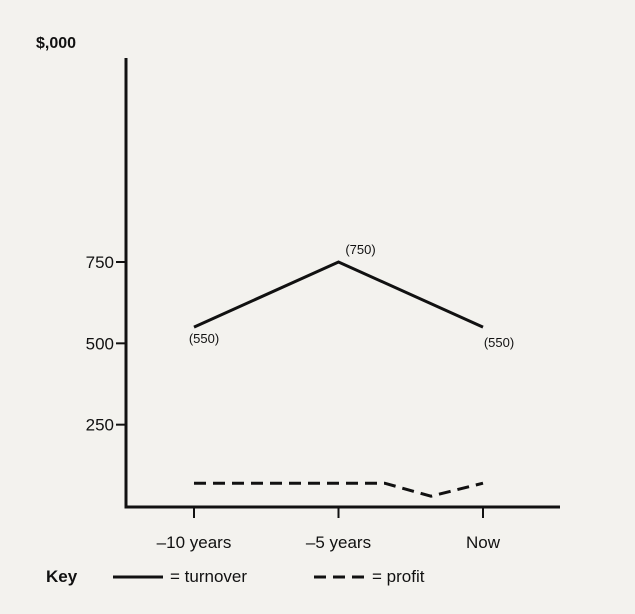 Image resolution: width=635 pixels, height=614 pixels. I want to click on legend-title: Key, so click(62, 576).